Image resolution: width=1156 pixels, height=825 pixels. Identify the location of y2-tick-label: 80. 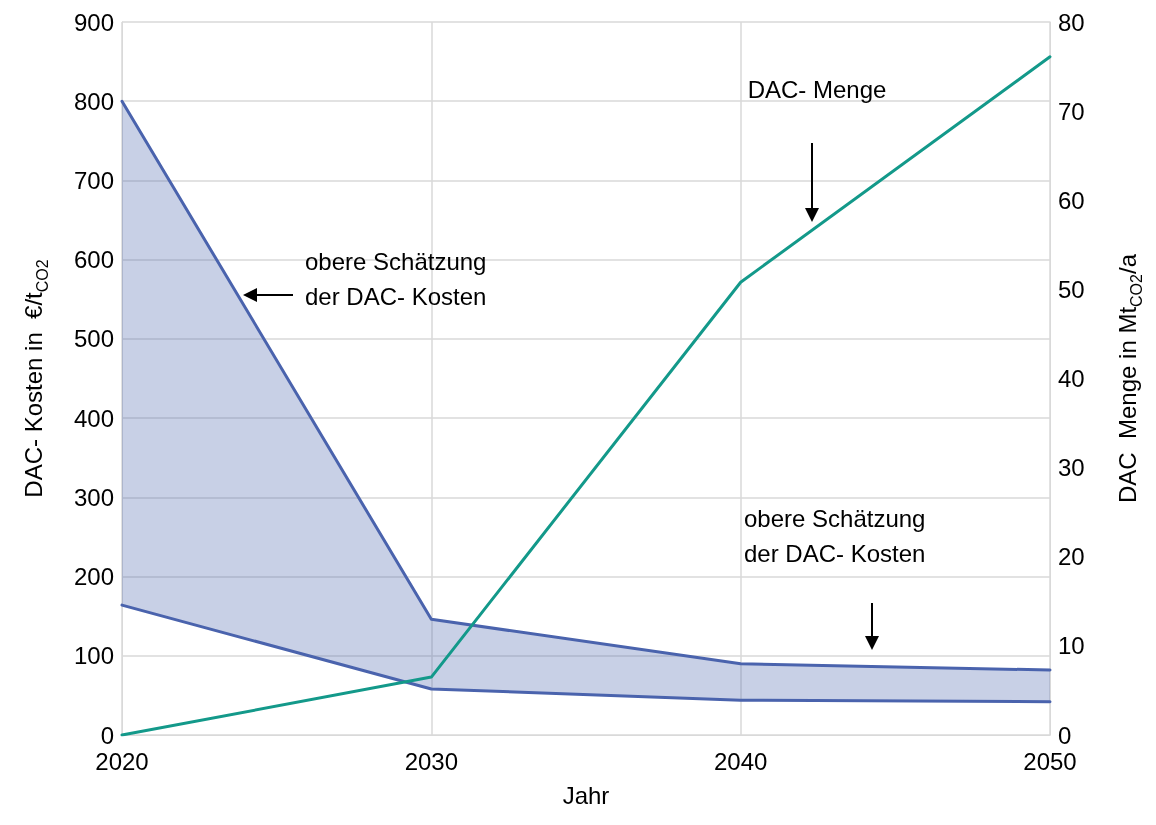
(1071, 22).